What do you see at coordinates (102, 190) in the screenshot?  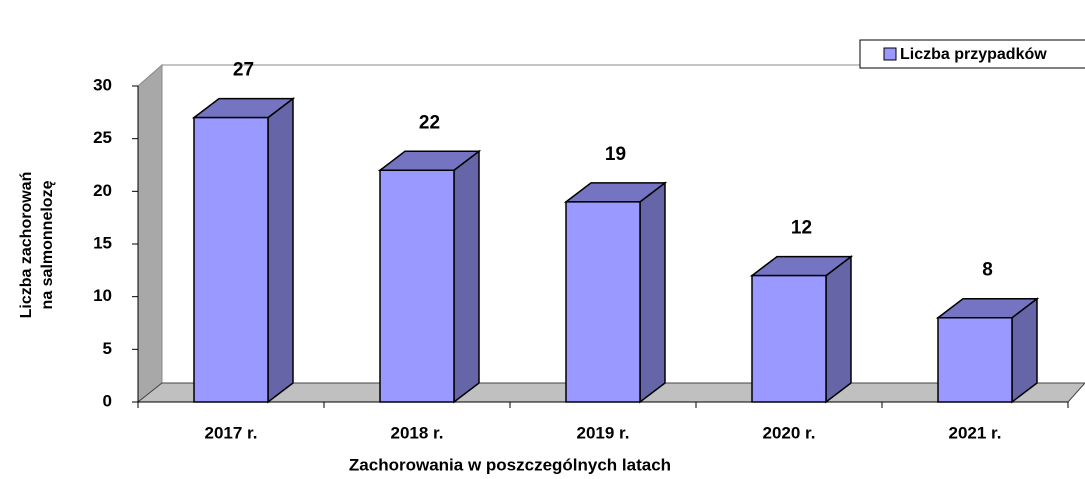 I see `y-tick-label: 20` at bounding box center [102, 190].